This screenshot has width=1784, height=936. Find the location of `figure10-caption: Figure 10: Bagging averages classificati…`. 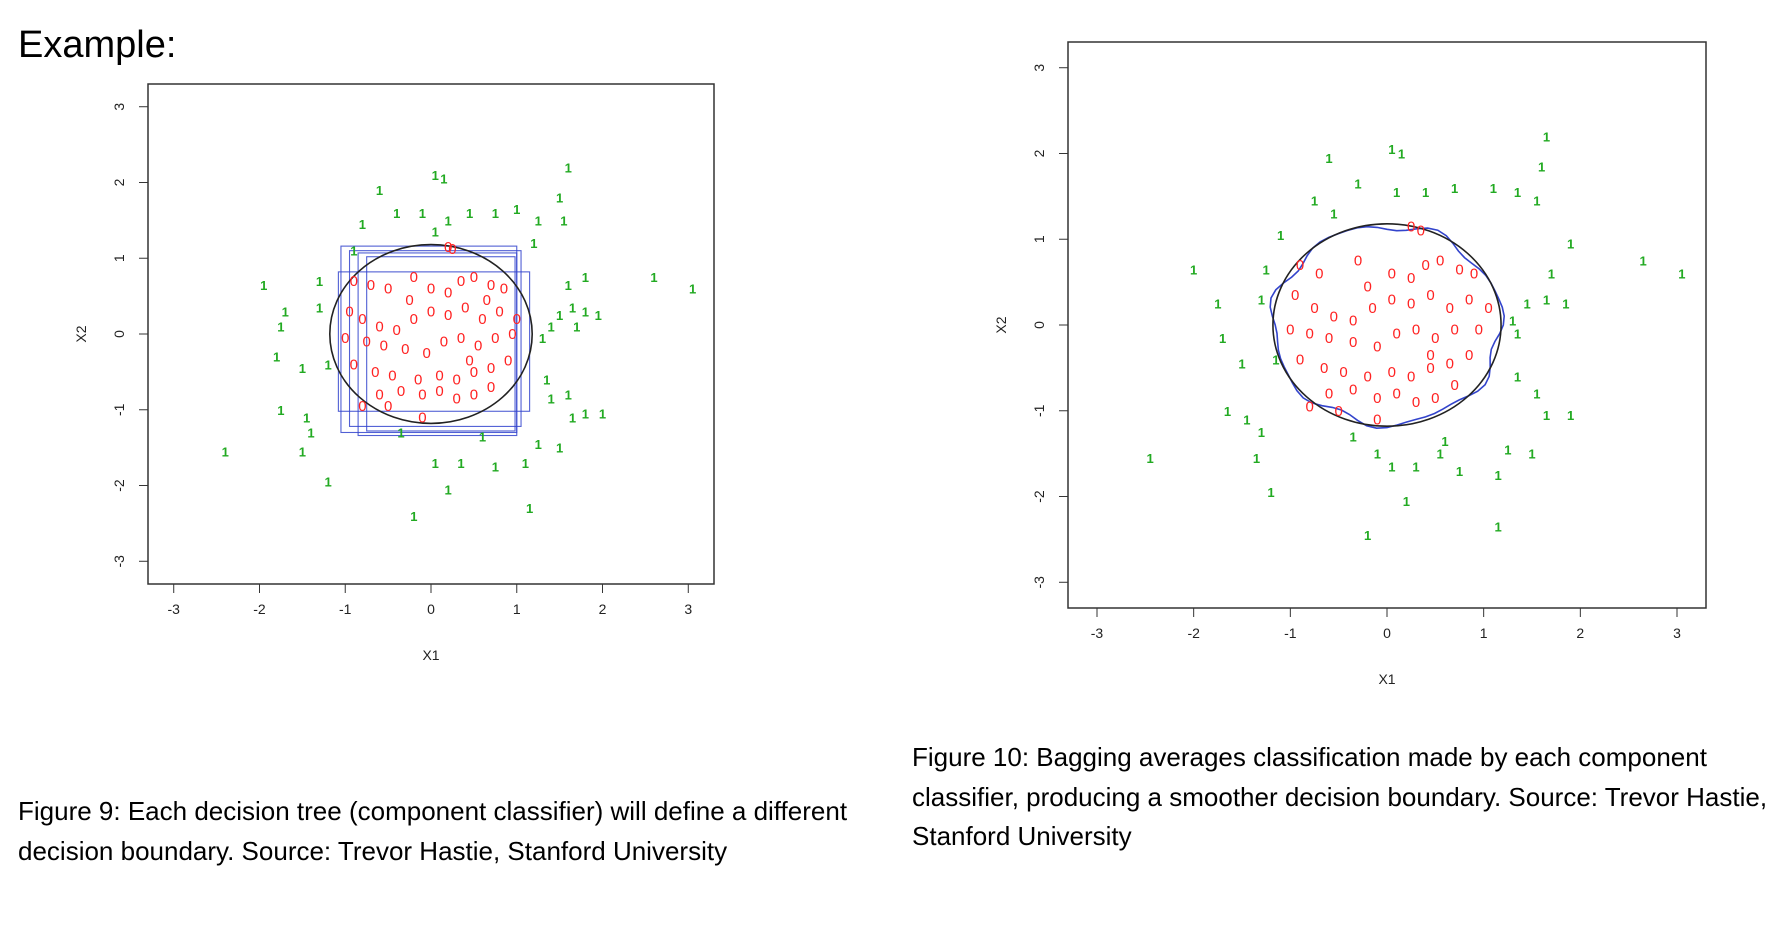

figure10-caption: Figure 10: Bagging averages classificati… is located at coordinates (1340, 797).